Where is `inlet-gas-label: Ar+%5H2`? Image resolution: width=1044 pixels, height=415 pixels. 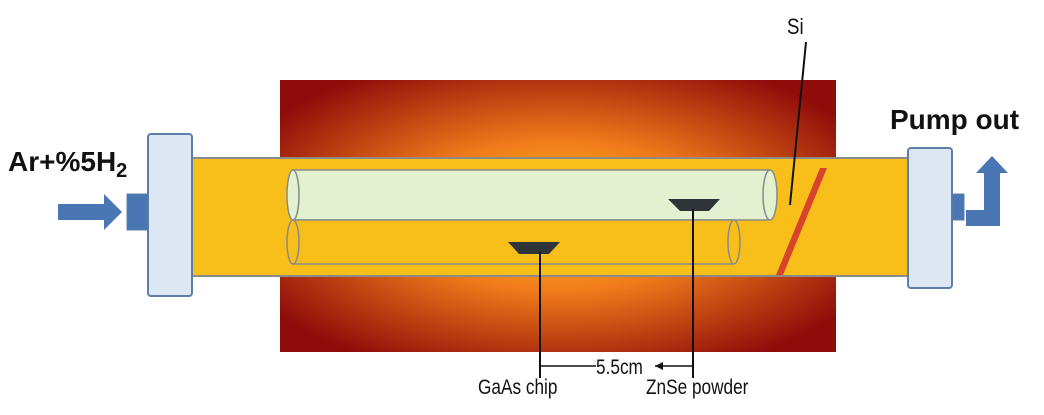 inlet-gas-label: Ar+%5H2 is located at coordinates (68, 164).